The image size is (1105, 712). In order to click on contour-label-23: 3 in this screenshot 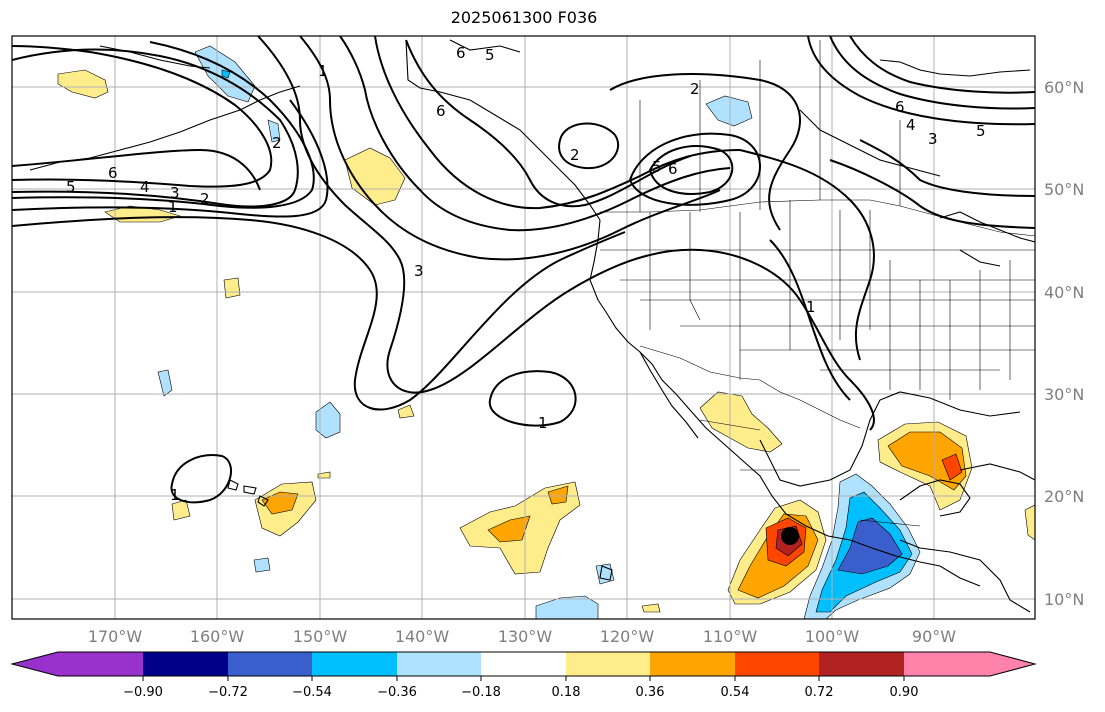, I will do `click(933, 139)`.